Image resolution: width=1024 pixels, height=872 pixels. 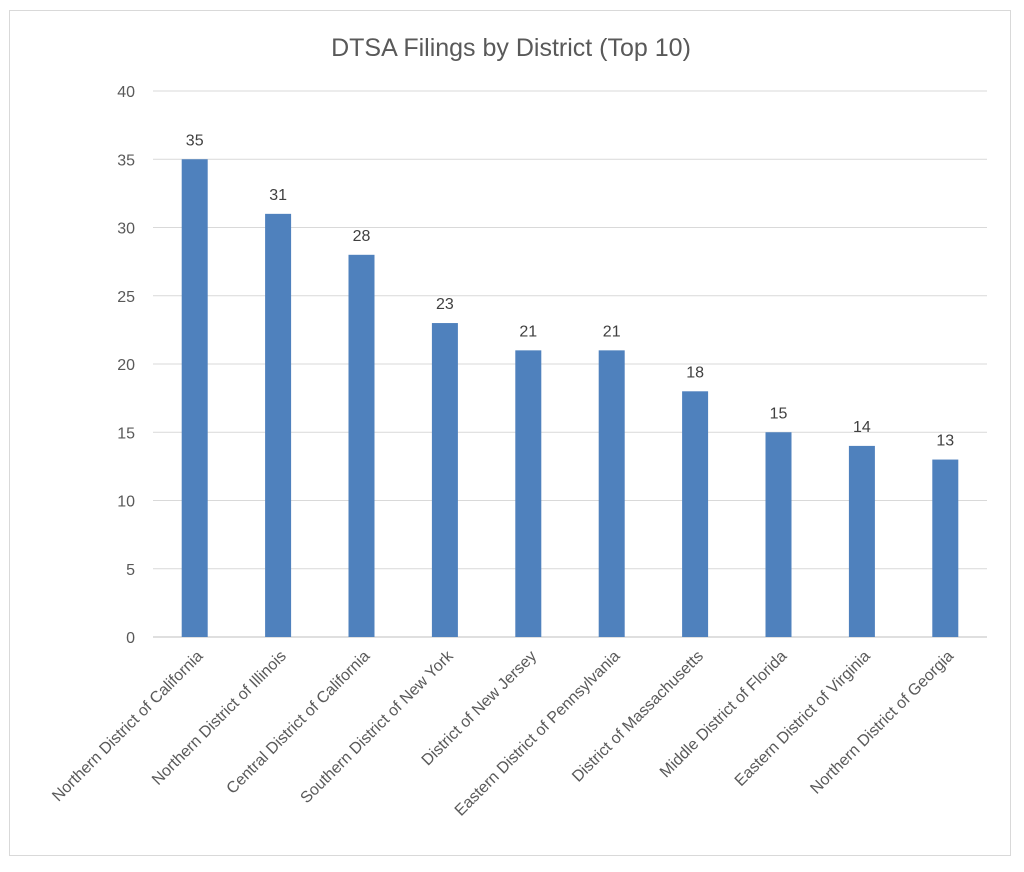 What do you see at coordinates (278, 195) in the screenshot?
I see `data-label: 31` at bounding box center [278, 195].